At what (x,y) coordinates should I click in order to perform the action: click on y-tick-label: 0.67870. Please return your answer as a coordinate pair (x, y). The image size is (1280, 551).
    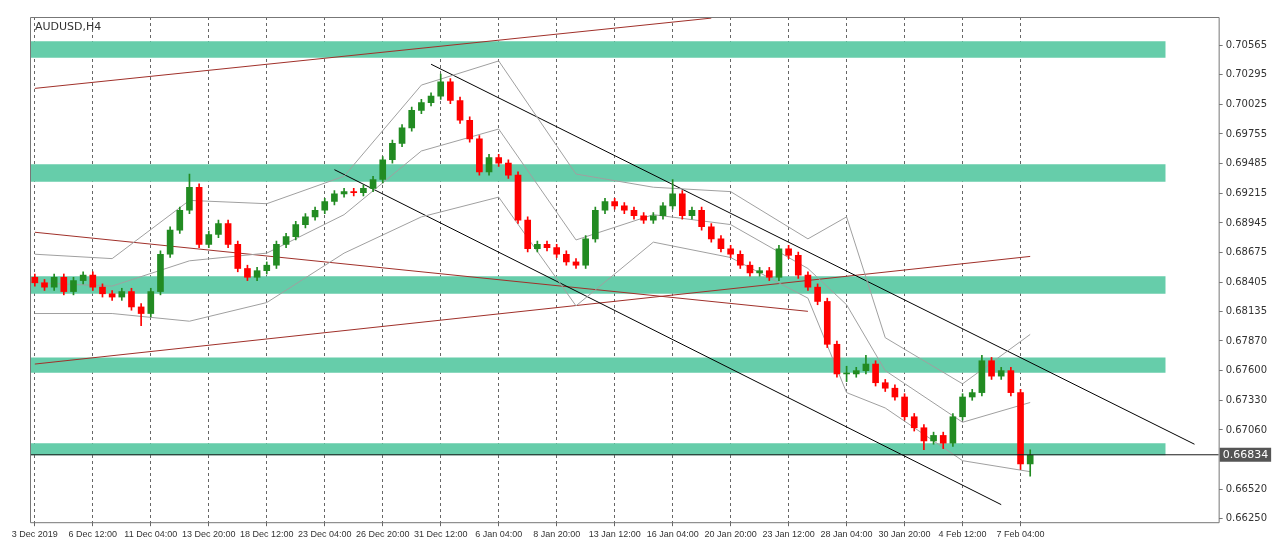
    Looking at the image, I should click on (1246, 340).